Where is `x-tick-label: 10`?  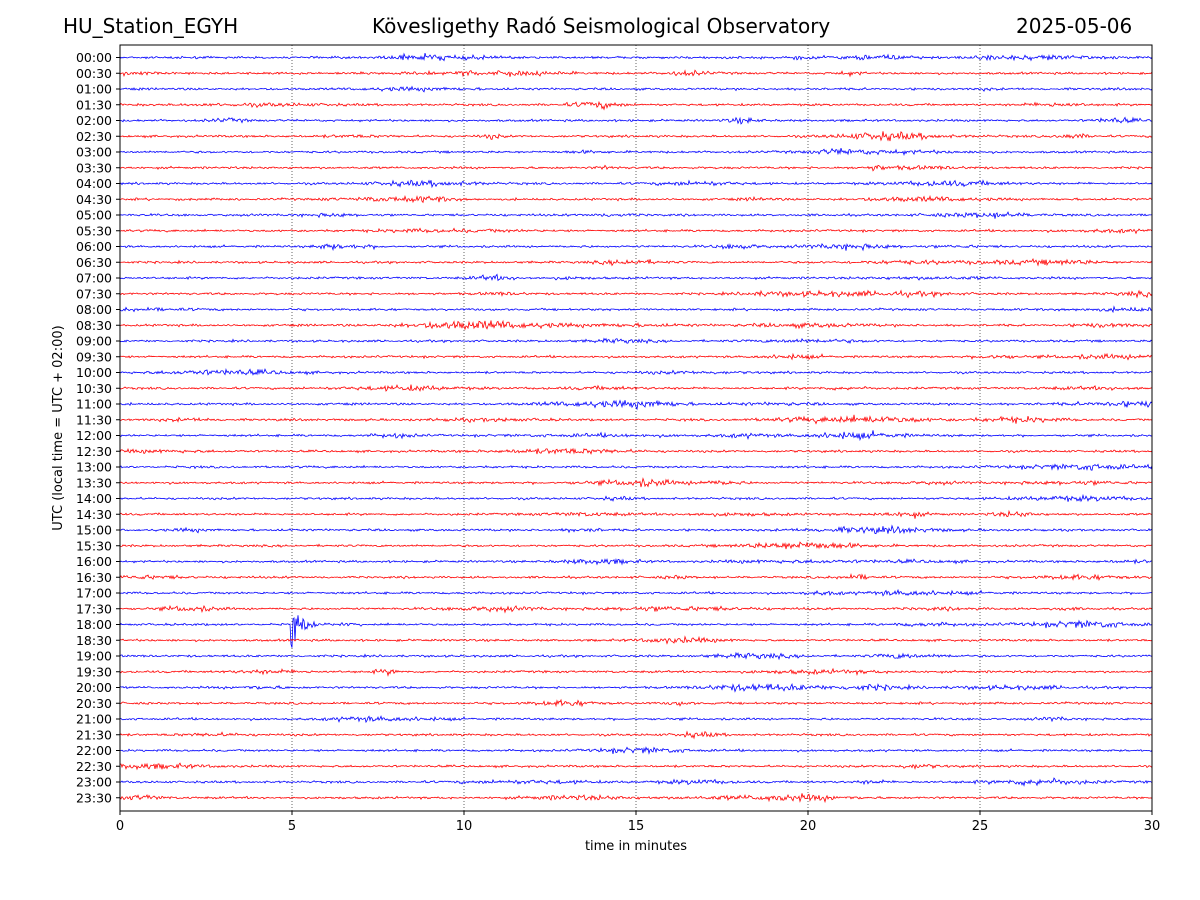 x-tick-label: 10 is located at coordinates (464, 826).